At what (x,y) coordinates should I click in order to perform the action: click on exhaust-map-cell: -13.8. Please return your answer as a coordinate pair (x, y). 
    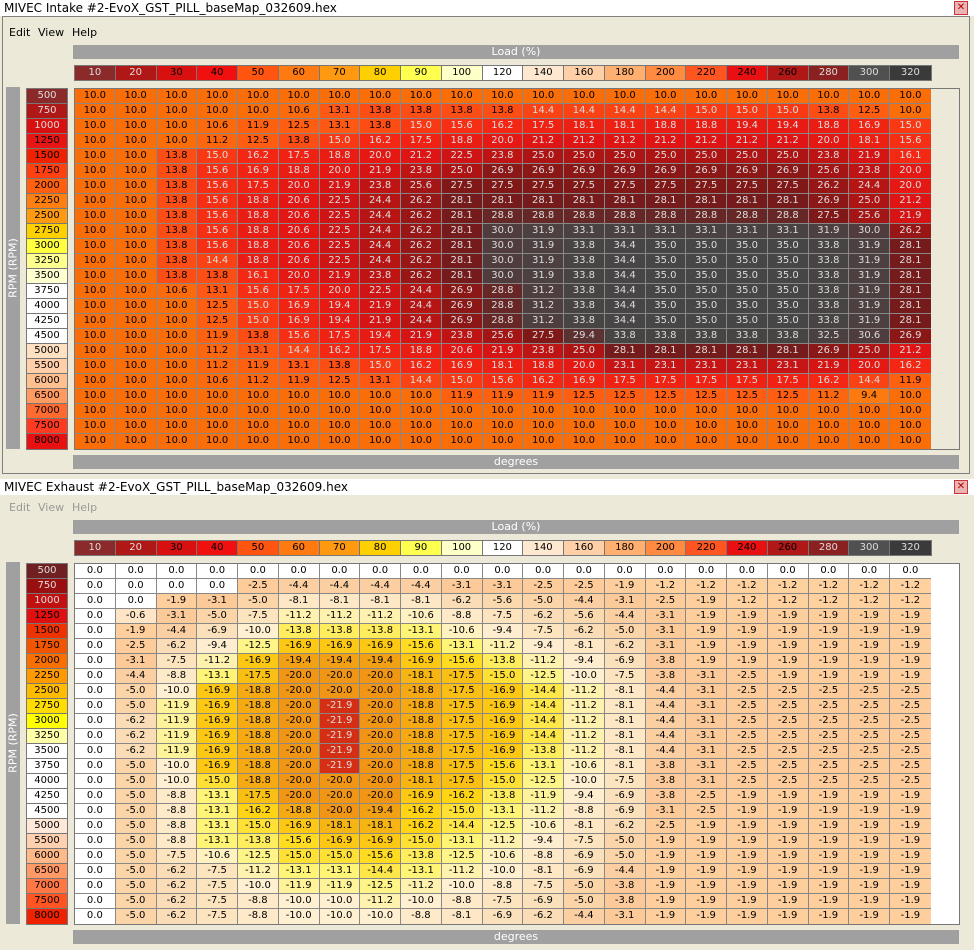
    Looking at the image, I should click on (340, 631).